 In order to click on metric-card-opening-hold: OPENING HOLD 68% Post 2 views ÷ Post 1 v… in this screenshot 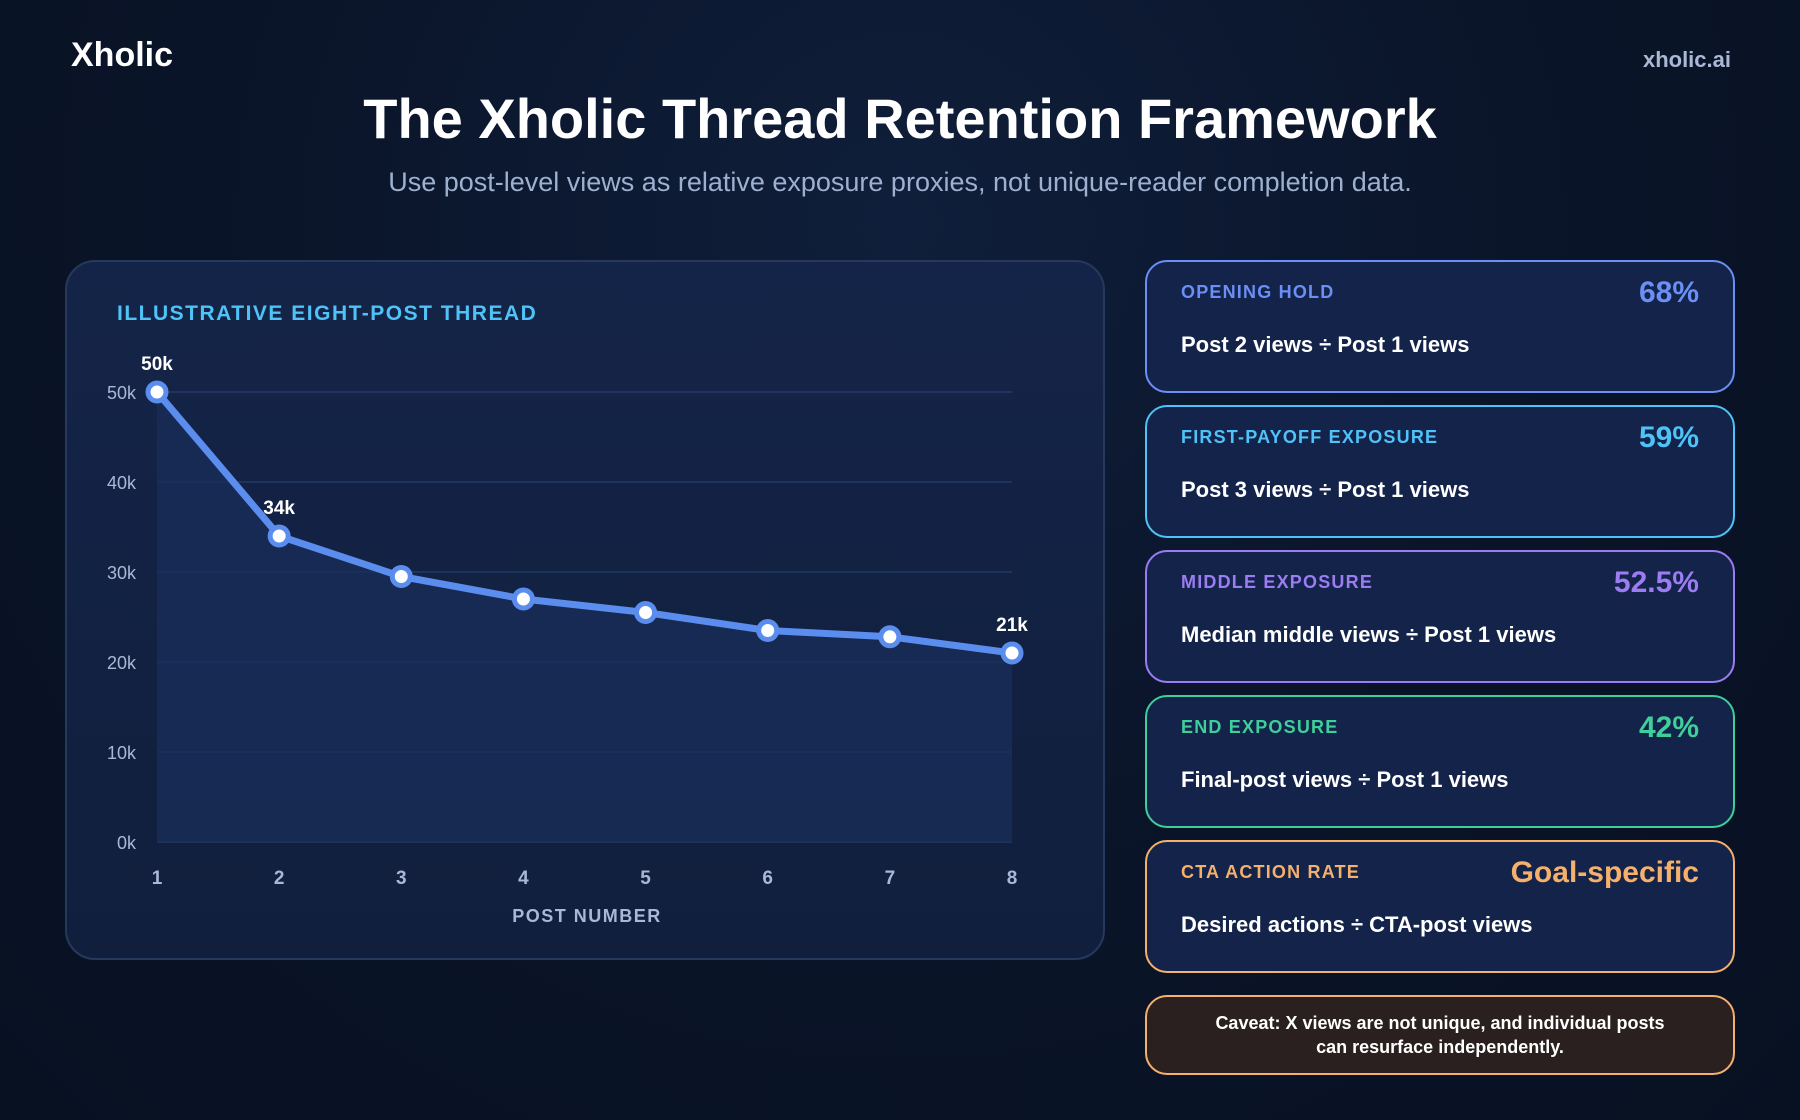, I will do `click(1440, 326)`.